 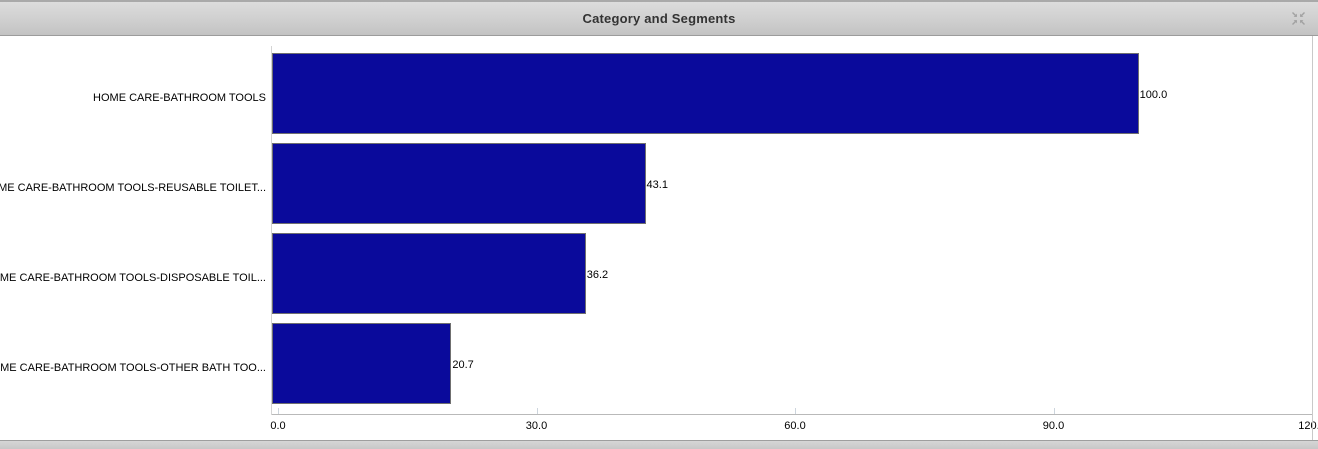 I want to click on panel-right-border, so click(x=1312, y=238).